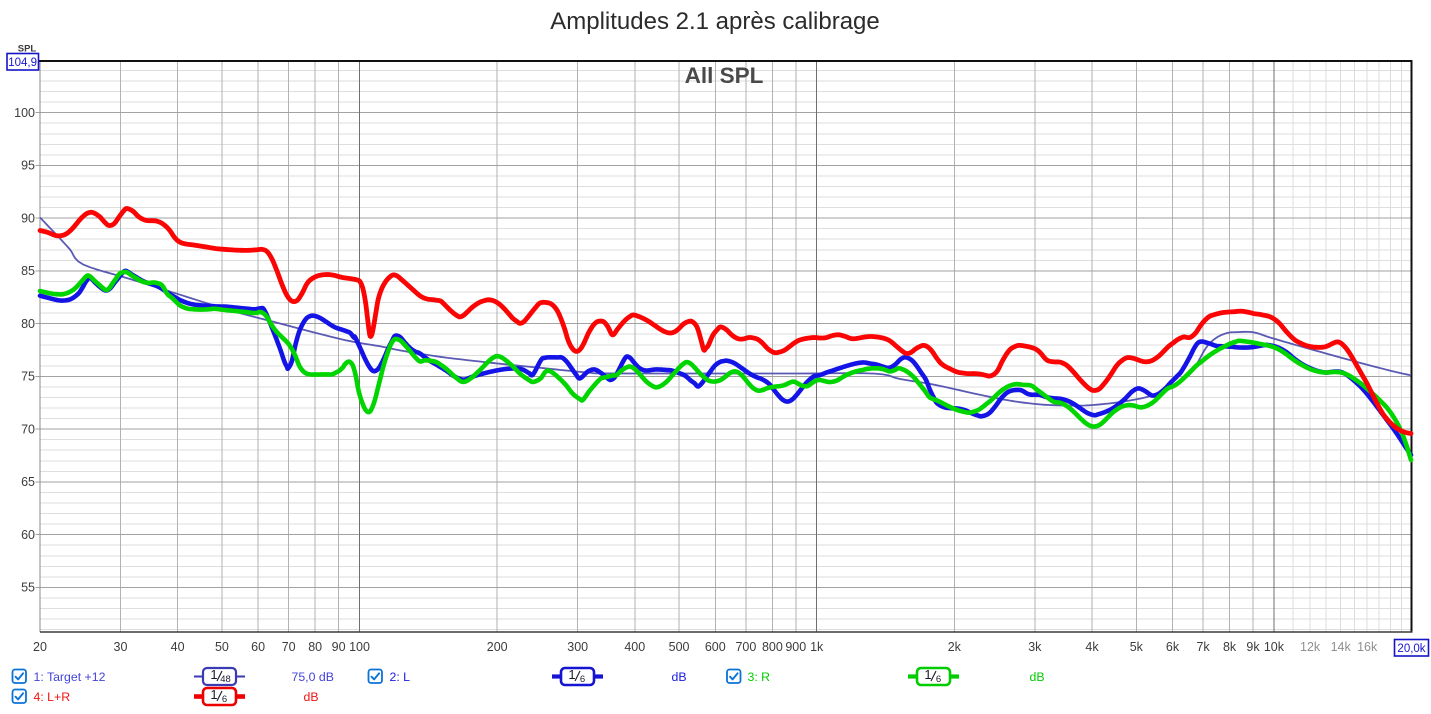 The image size is (1431, 714). What do you see at coordinates (1310, 647) in the screenshot?
I see `svg-text: 12k` at bounding box center [1310, 647].